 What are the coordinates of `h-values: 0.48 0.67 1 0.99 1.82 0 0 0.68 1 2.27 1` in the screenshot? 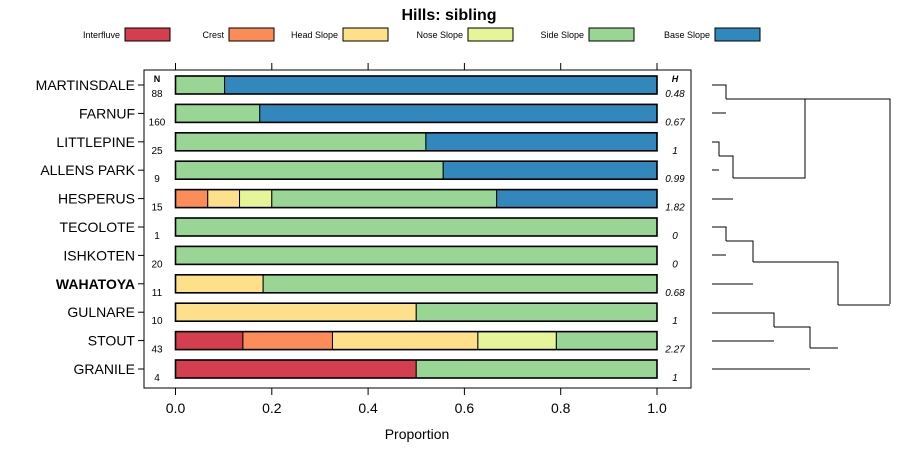 It's located at (674, 236).